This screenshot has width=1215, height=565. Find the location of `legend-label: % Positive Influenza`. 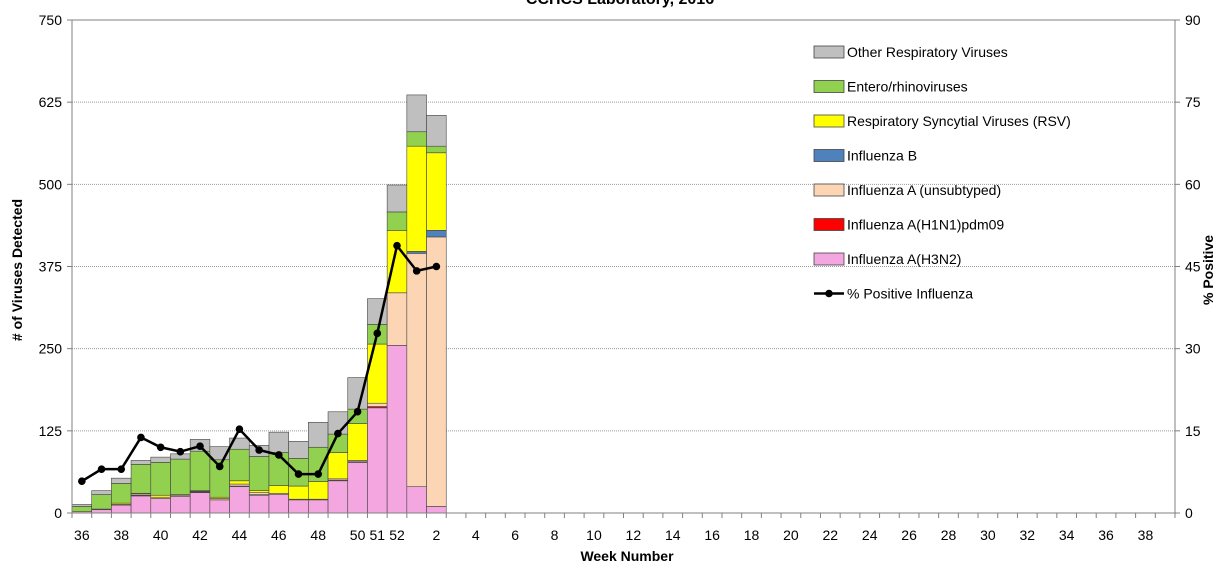

legend-label: % Positive Influenza is located at coordinates (910, 294).